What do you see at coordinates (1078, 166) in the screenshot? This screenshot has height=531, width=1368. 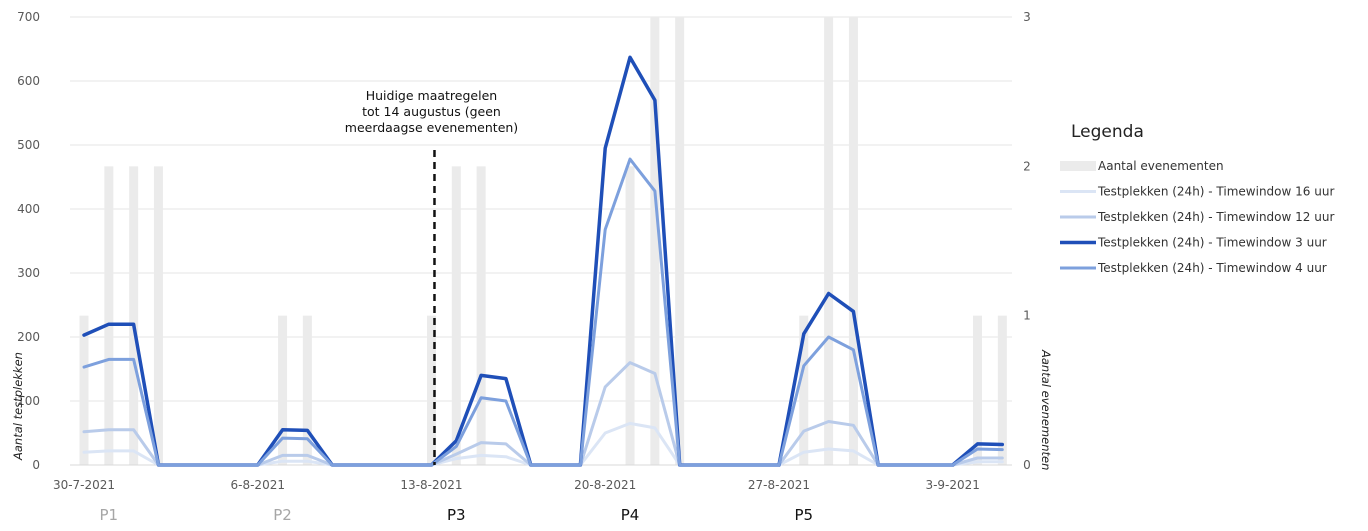 I see `legend-swatch` at bounding box center [1078, 166].